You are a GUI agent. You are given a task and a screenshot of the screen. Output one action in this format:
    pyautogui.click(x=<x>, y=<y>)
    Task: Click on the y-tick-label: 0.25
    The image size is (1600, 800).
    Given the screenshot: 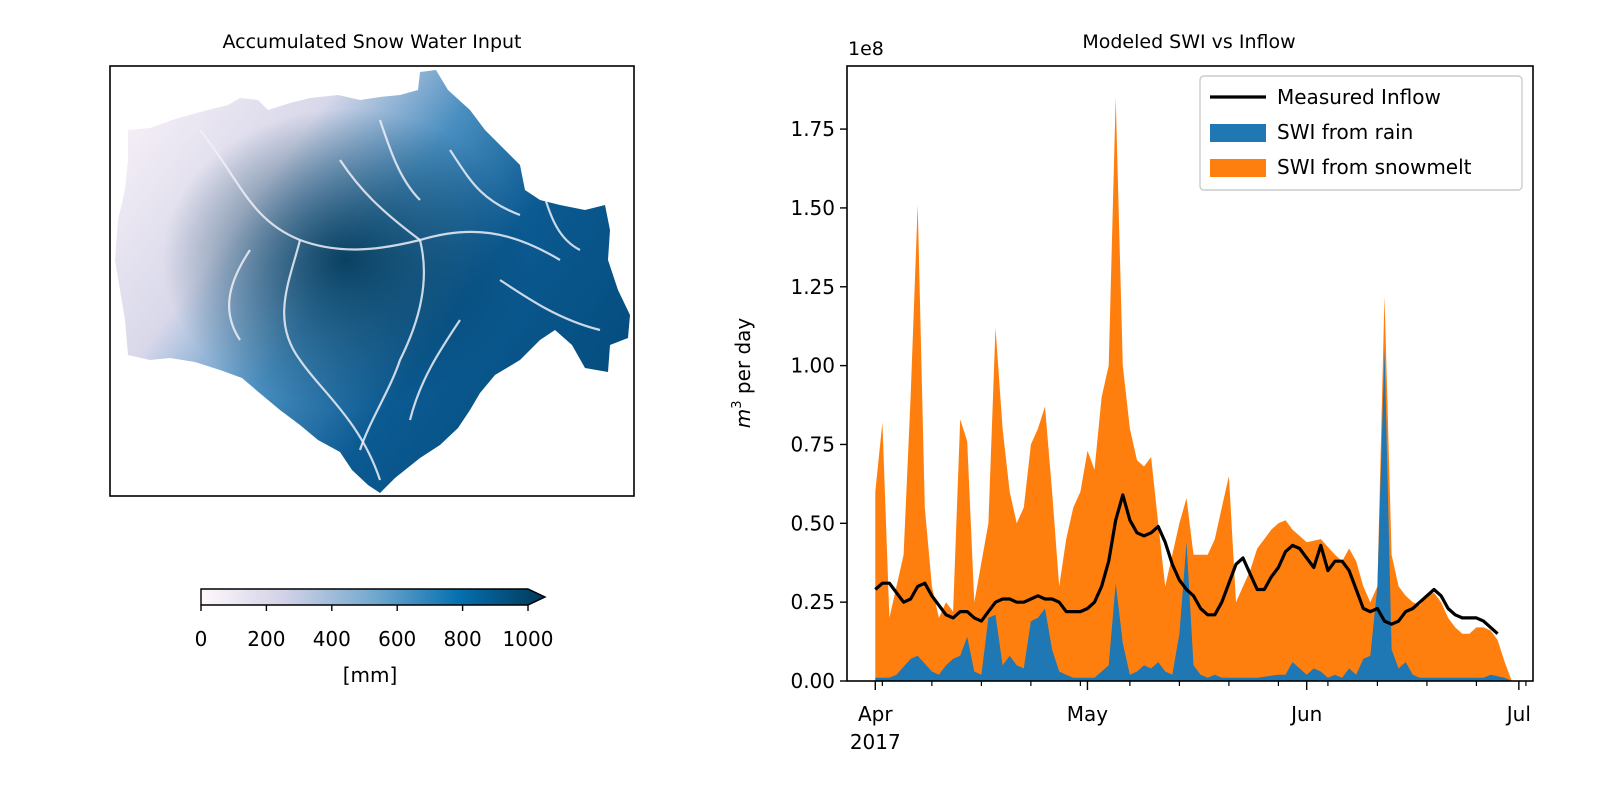 What is the action you would take?
    pyautogui.click(x=812, y=602)
    